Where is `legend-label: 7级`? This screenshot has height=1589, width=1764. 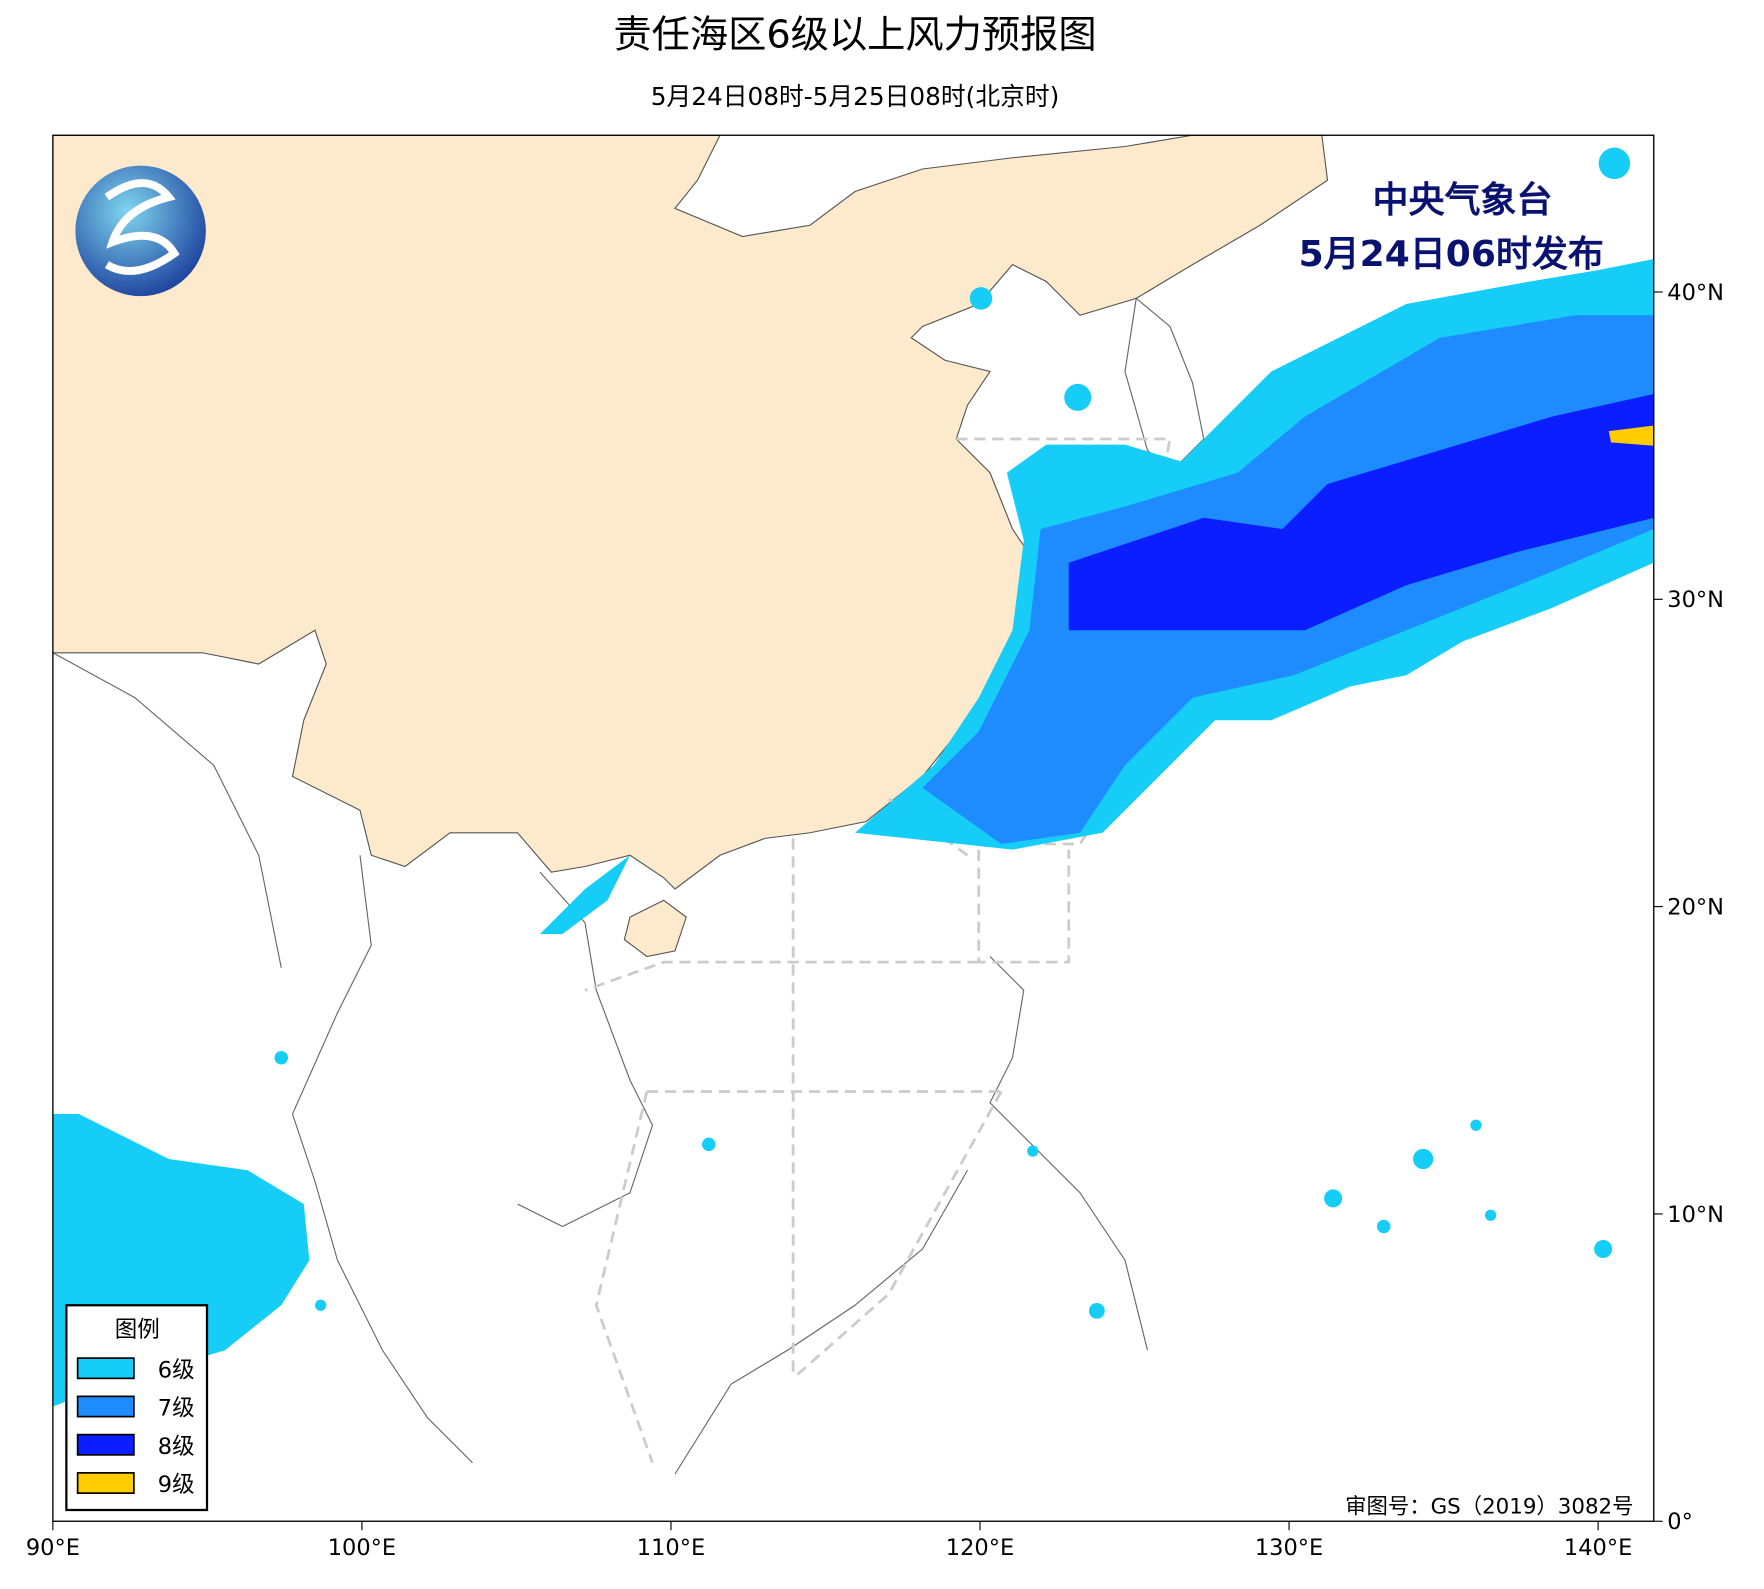 legend-label: 7级 is located at coordinates (176, 1409).